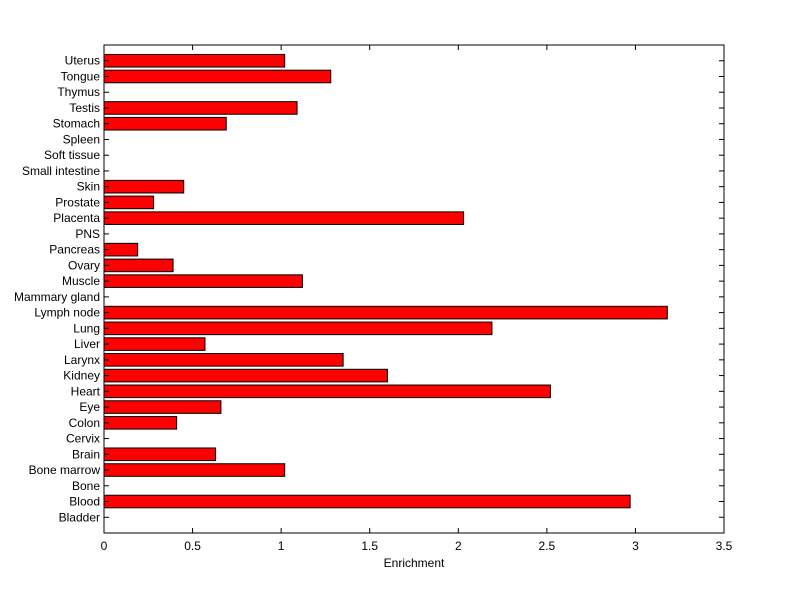 The width and height of the screenshot is (800, 599). What do you see at coordinates (200, 108) in the screenshot?
I see `bar-testis` at bounding box center [200, 108].